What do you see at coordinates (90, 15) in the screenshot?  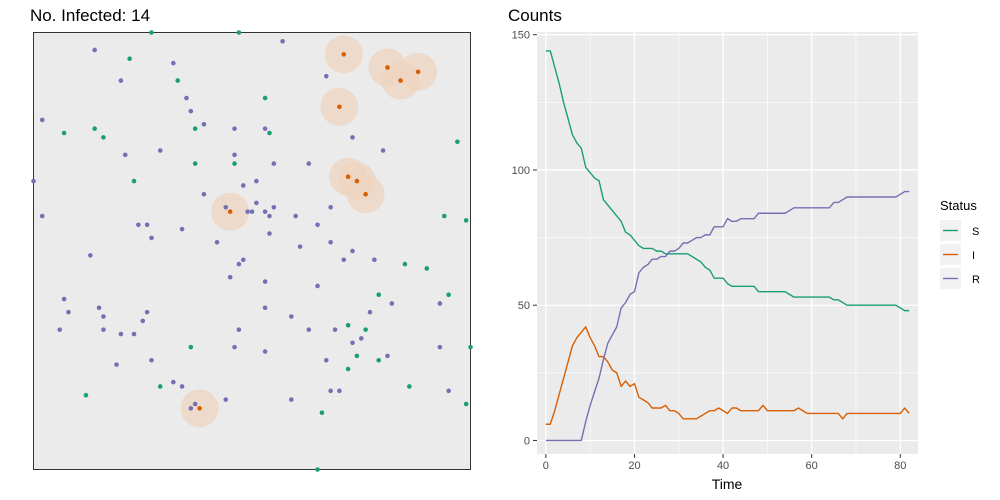 I see `left-panel-title: No. Infected: 14` at bounding box center [90, 15].